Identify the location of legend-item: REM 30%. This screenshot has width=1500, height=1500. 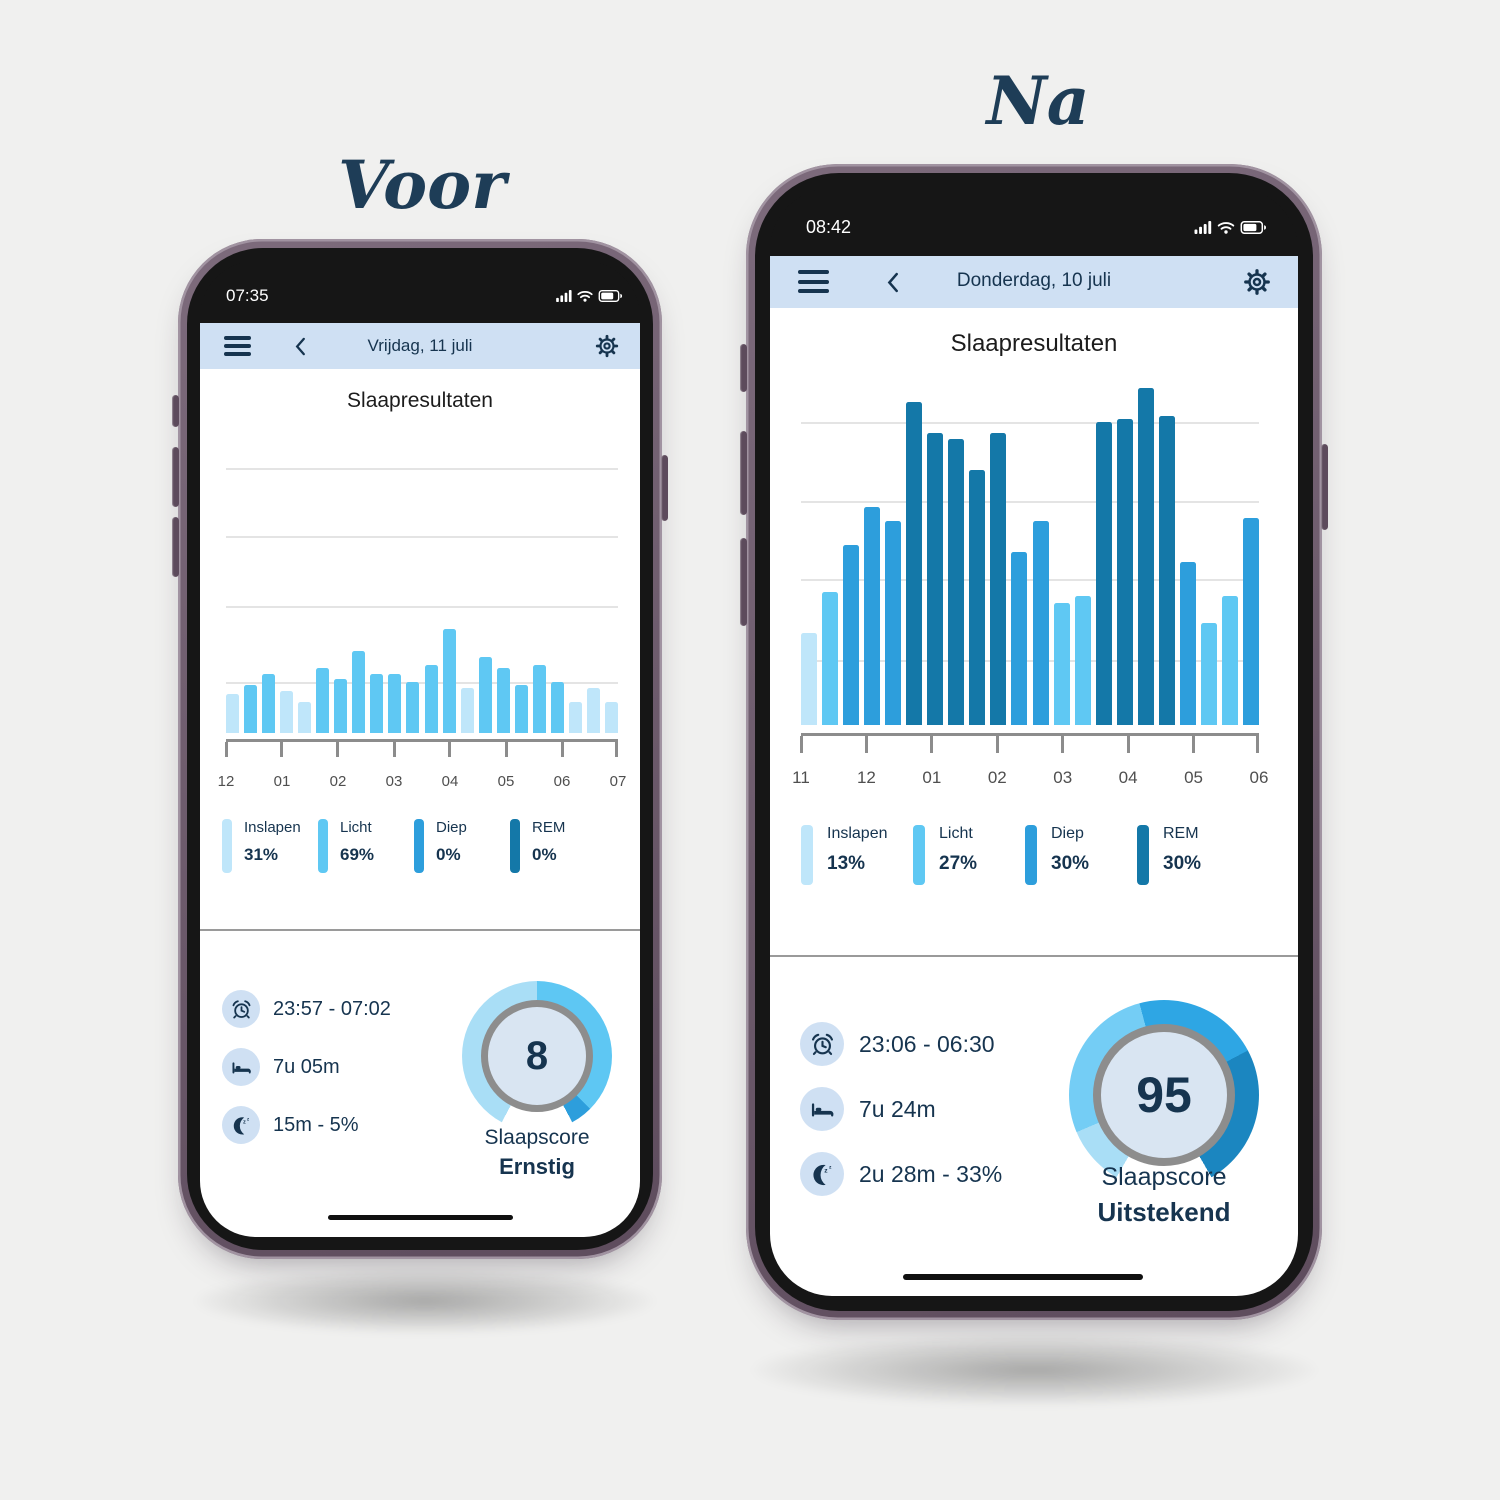
(1193, 855).